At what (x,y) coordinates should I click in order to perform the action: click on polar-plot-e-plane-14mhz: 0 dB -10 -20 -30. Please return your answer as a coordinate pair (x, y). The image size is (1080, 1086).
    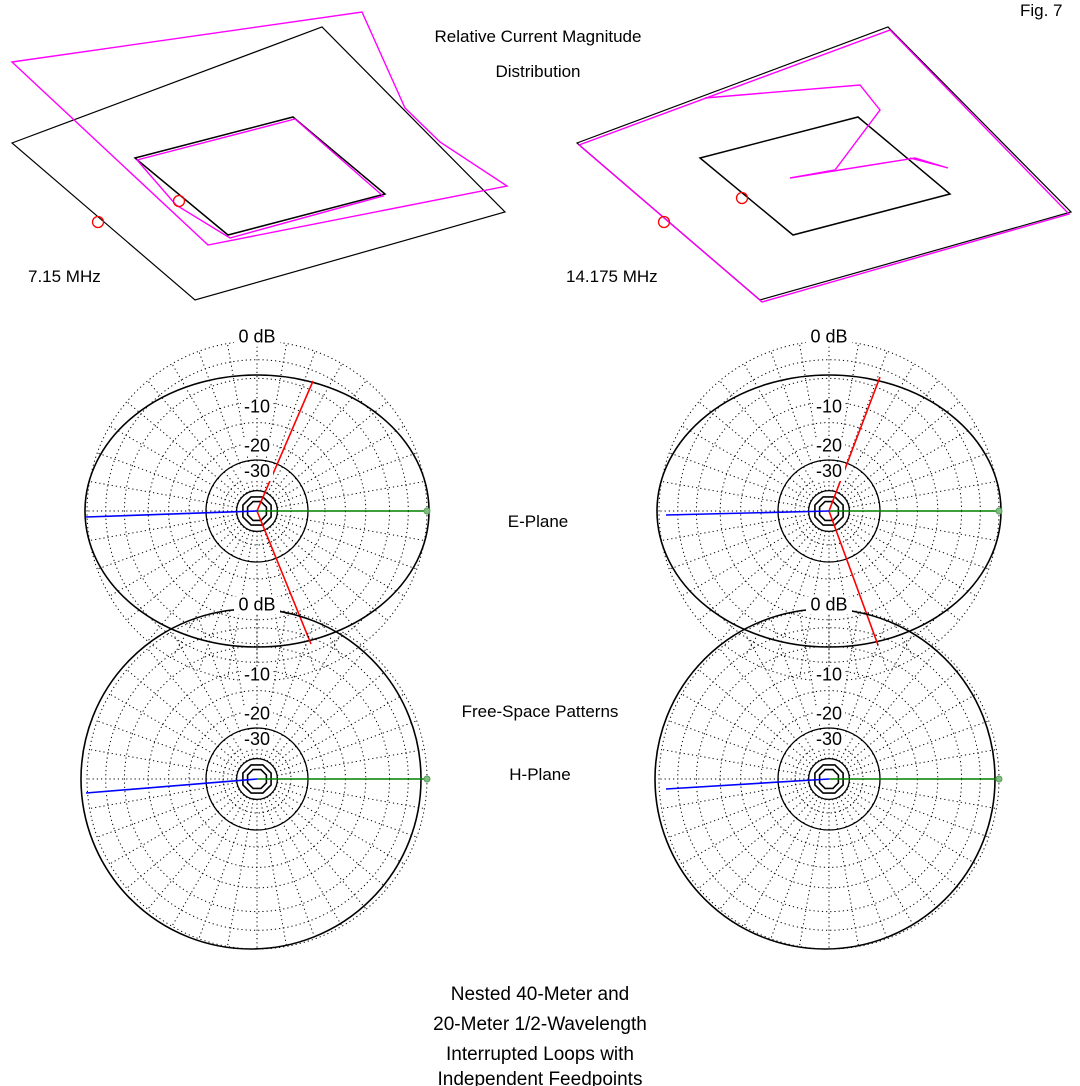
    Looking at the image, I should click on (829, 504).